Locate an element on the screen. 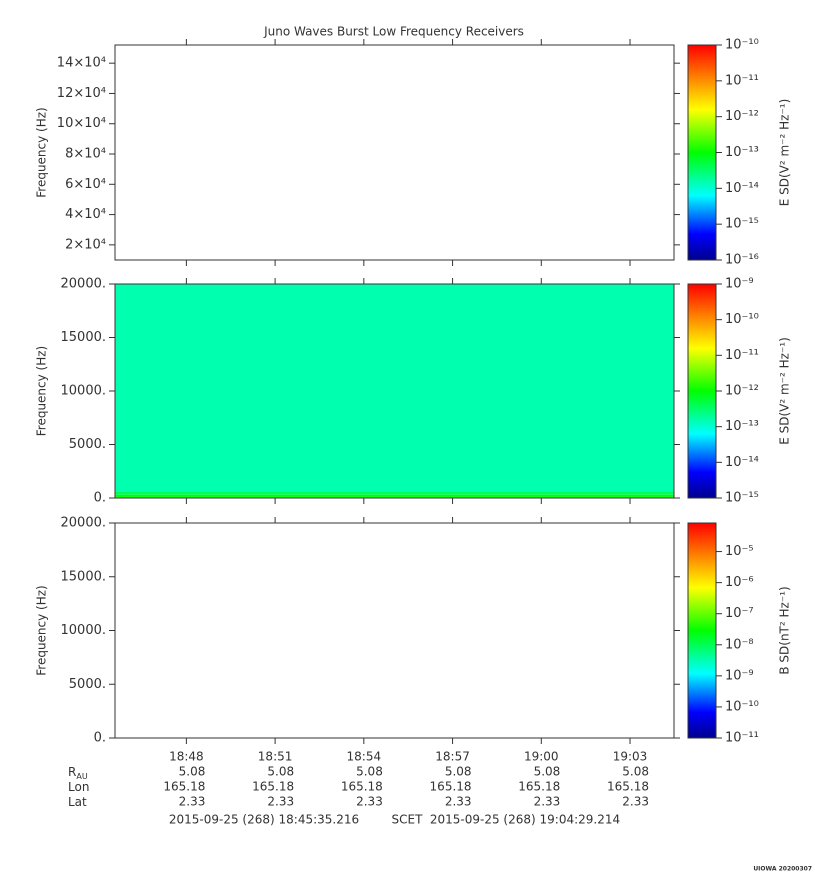 This screenshot has height=880, width=815. colorbar-tick-label: 10⁻⁸ is located at coordinates (739, 644).